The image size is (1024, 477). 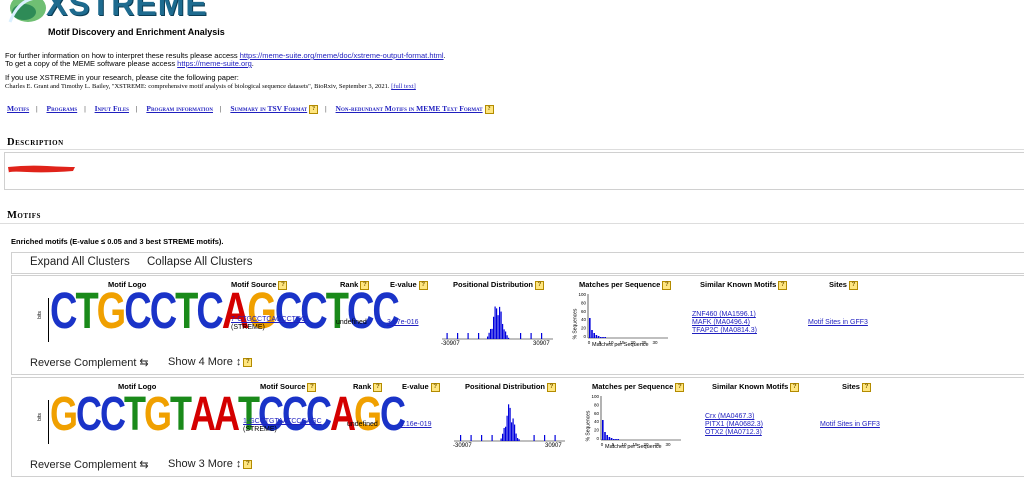 I want to click on divider, so click(x=512, y=223).